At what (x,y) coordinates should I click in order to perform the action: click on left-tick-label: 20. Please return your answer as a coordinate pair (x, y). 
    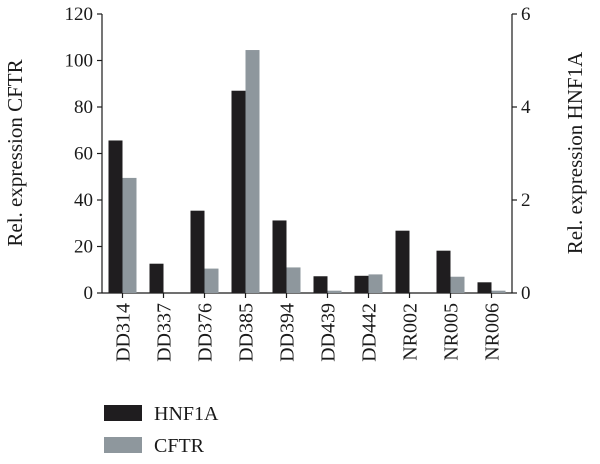
    Looking at the image, I should click on (83, 247).